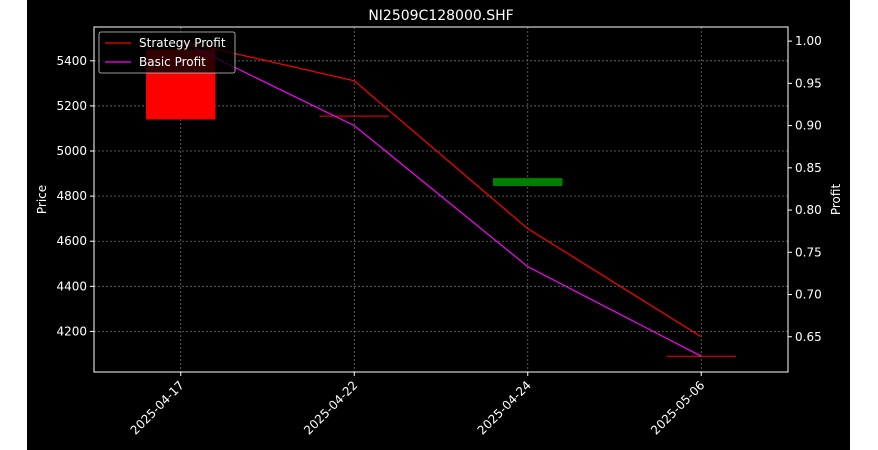 This screenshot has width=878, height=450. I want to click on chart-title: NI2509C128000.SHF, so click(440, 16).